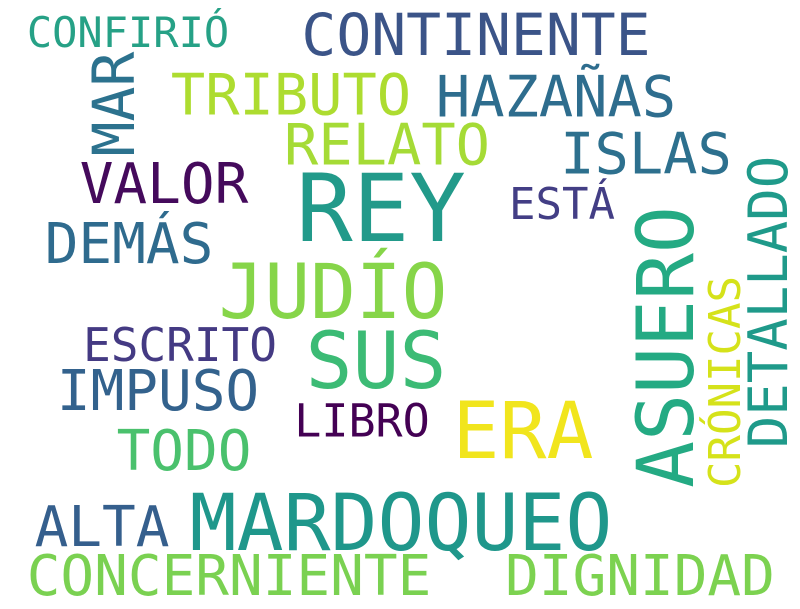 Image resolution: width=800 pixels, height=609 pixels. Describe the element at coordinates (333, 291) in the screenshot. I see `word-judio: JUDÍO` at that location.